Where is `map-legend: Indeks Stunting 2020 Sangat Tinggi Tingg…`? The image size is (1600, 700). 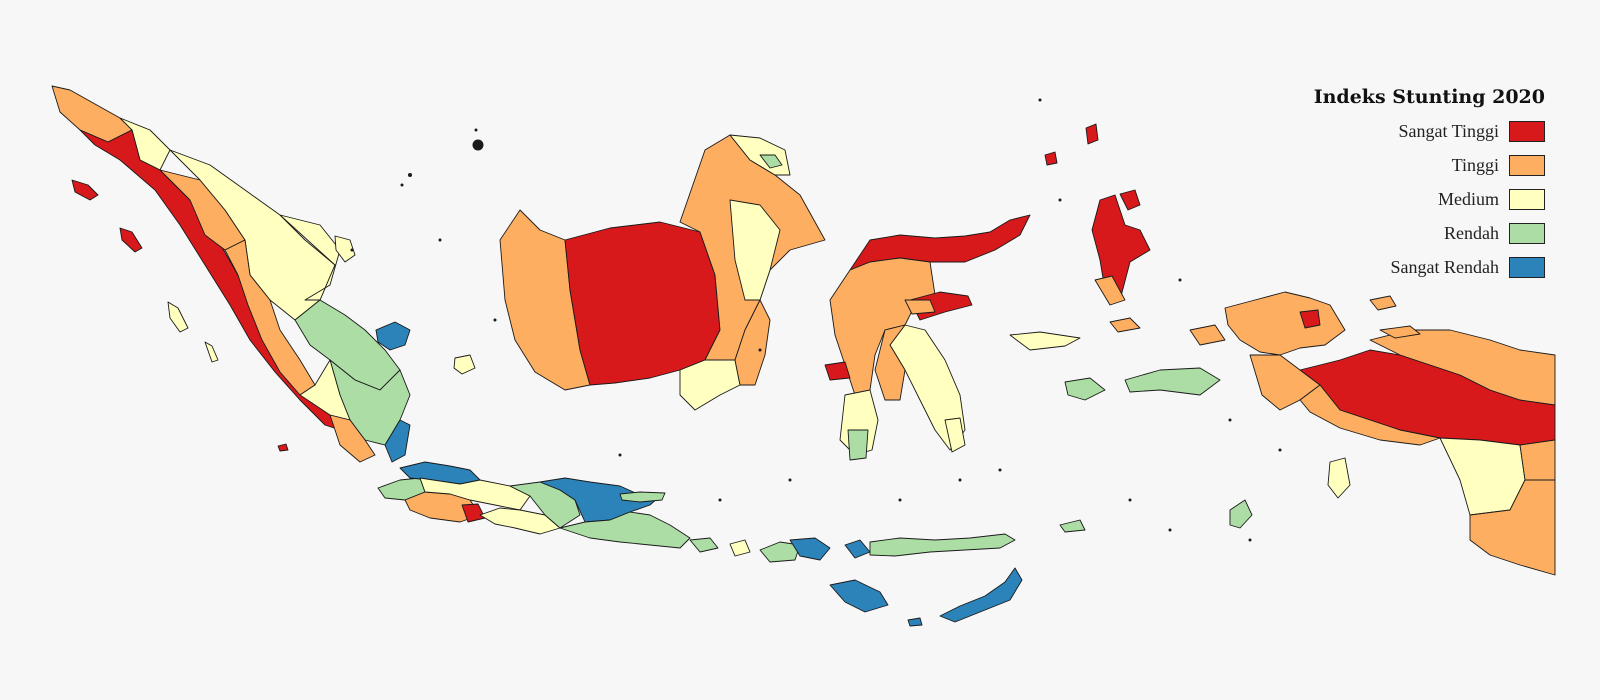
map-legend: Indeks Stunting 2020 Sangat Tinggi Tingg… is located at coordinates (1395, 185).